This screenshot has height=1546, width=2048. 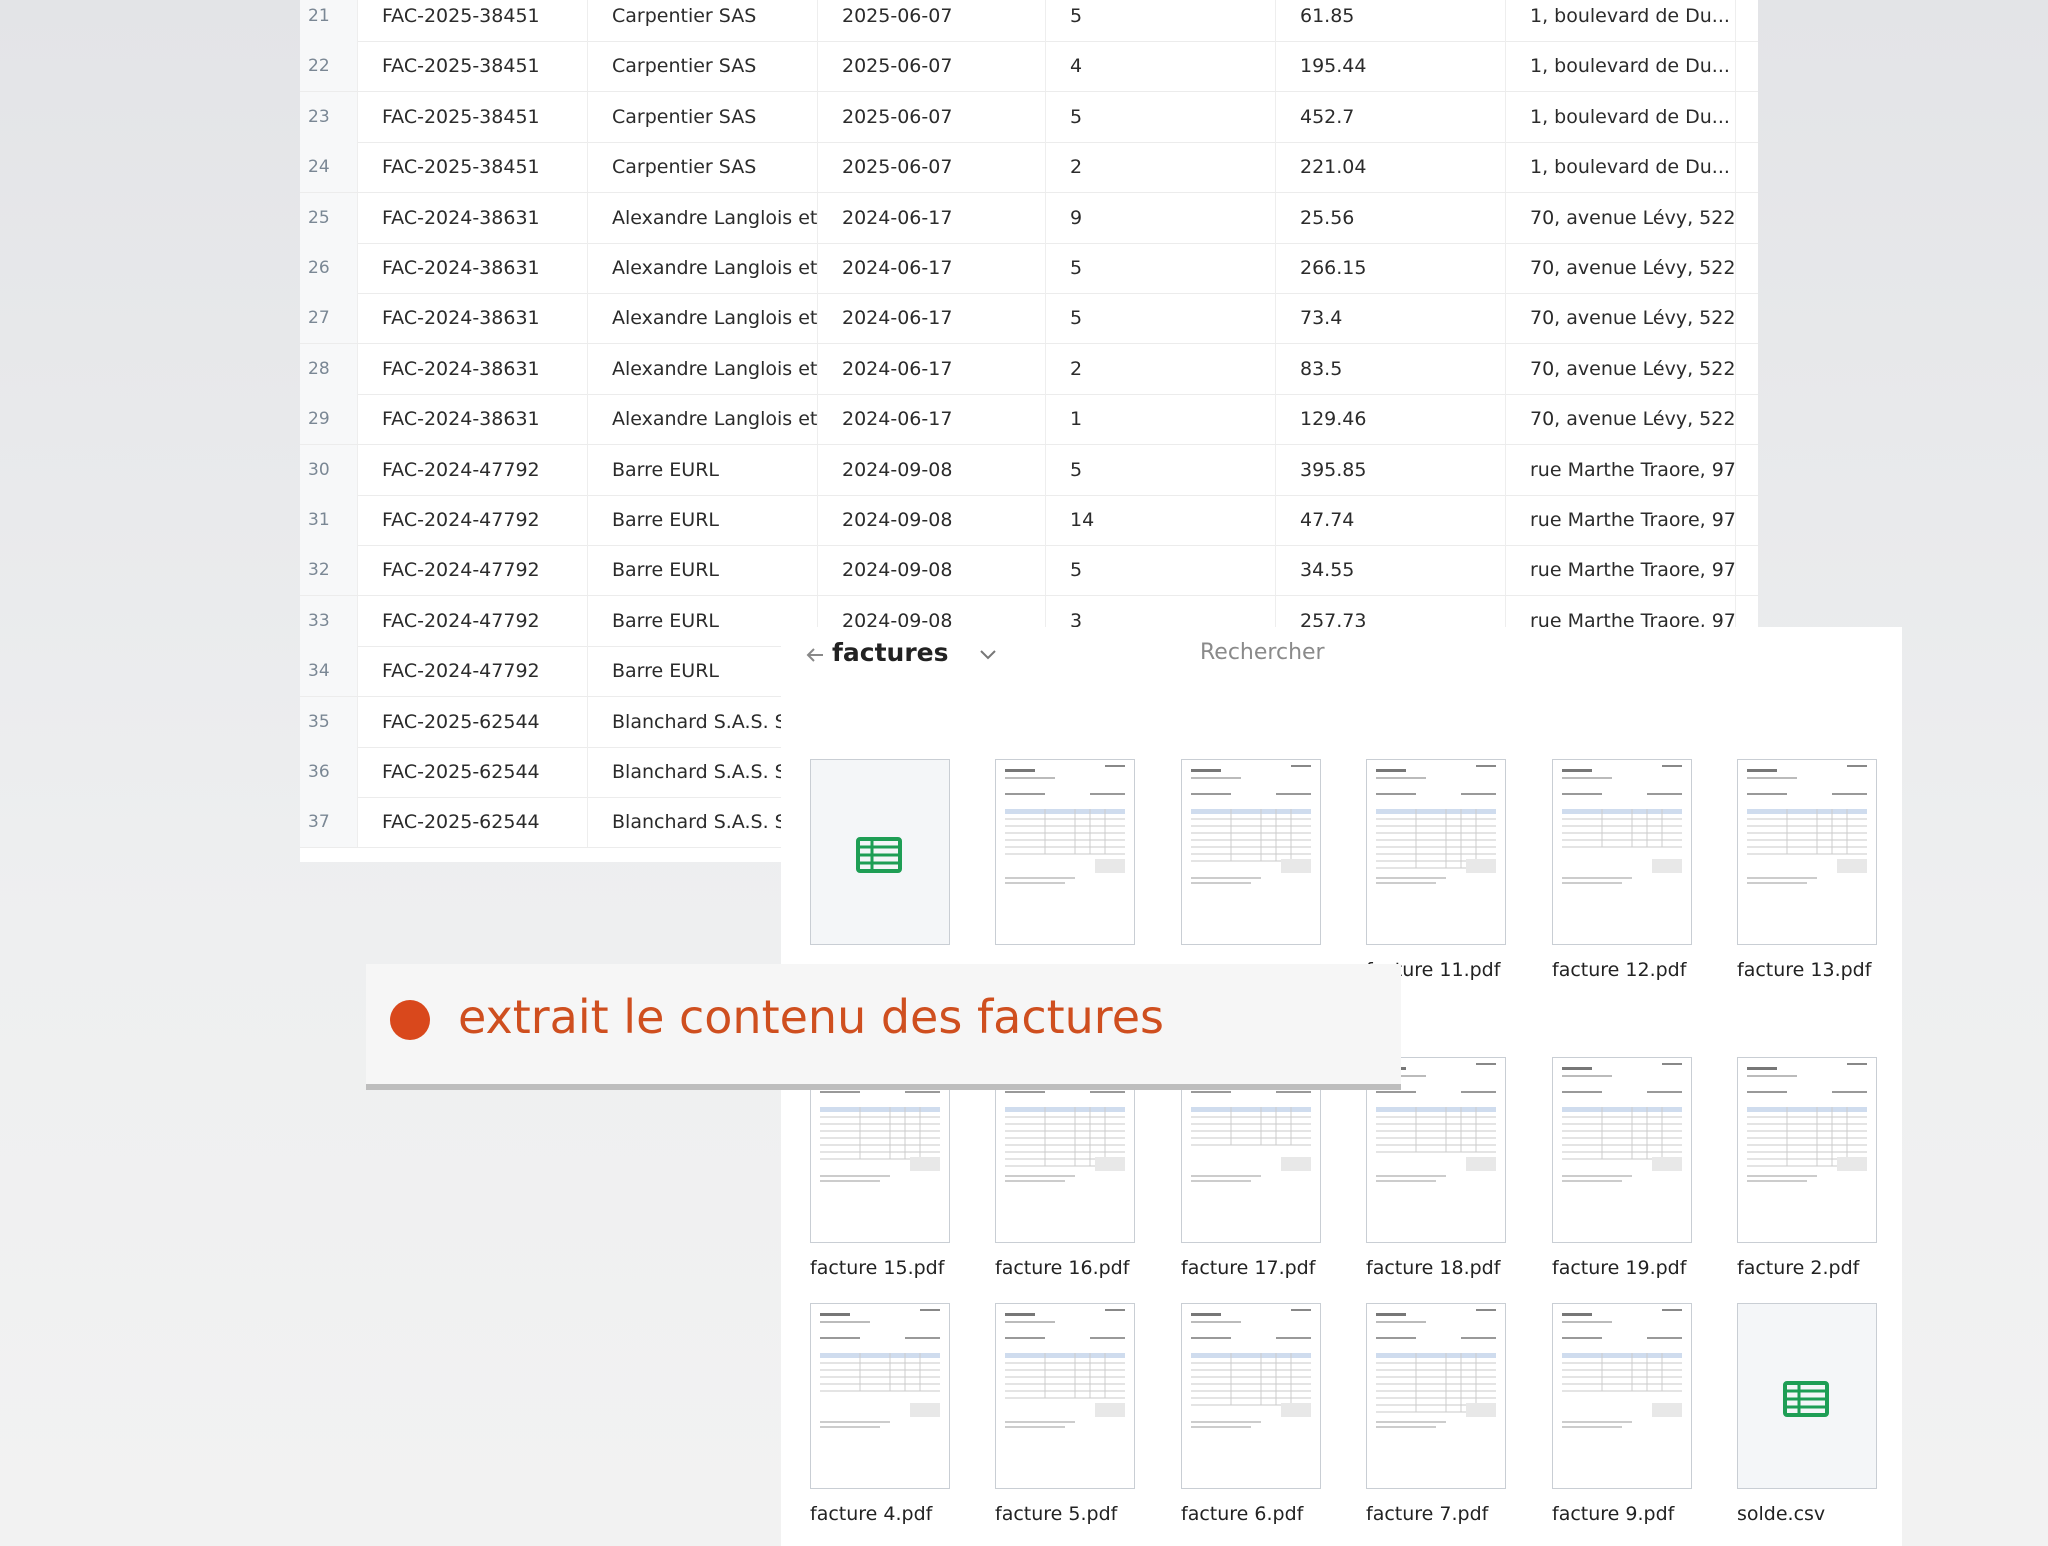 I want to click on row-number: 26, so click(x=329, y=268).